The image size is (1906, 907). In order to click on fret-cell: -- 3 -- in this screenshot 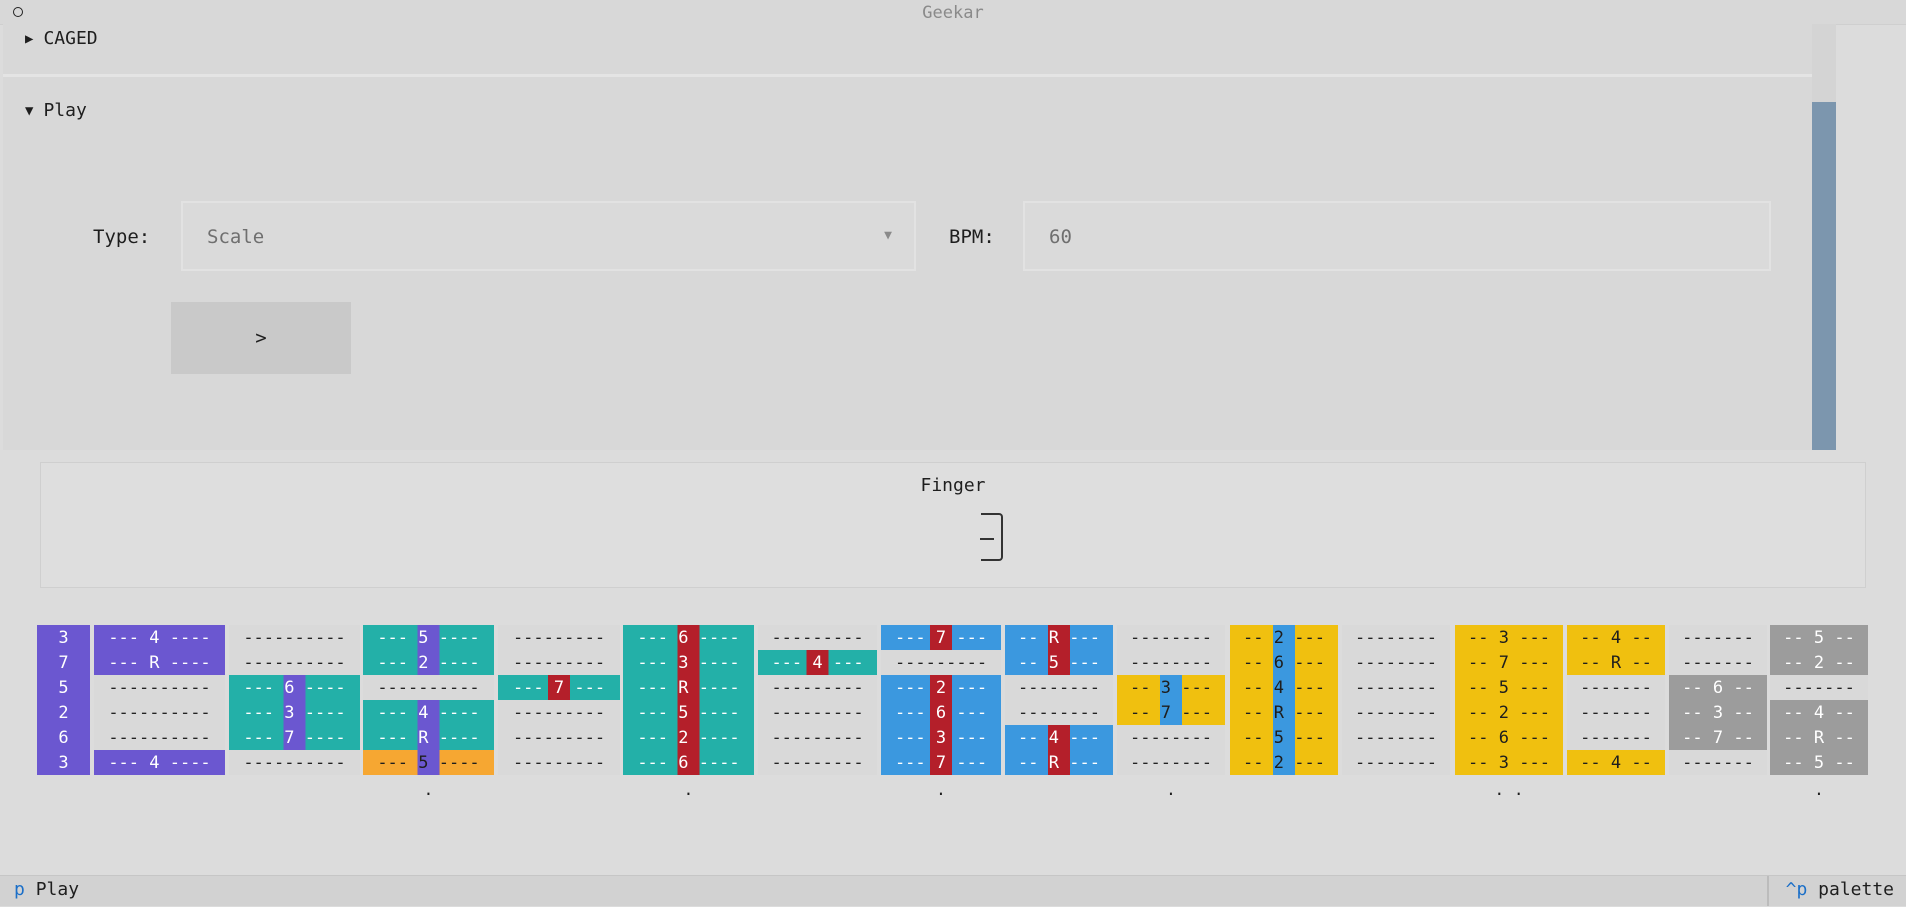, I will do `click(1718, 712)`.